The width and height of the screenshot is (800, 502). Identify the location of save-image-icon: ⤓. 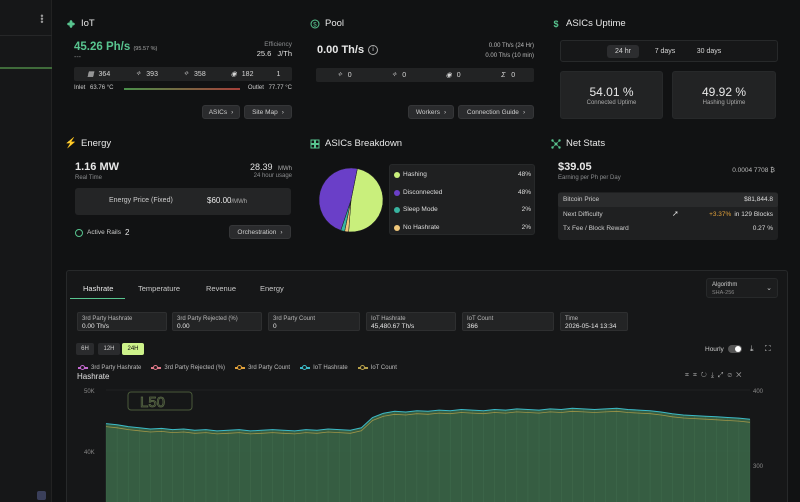
(714, 375).